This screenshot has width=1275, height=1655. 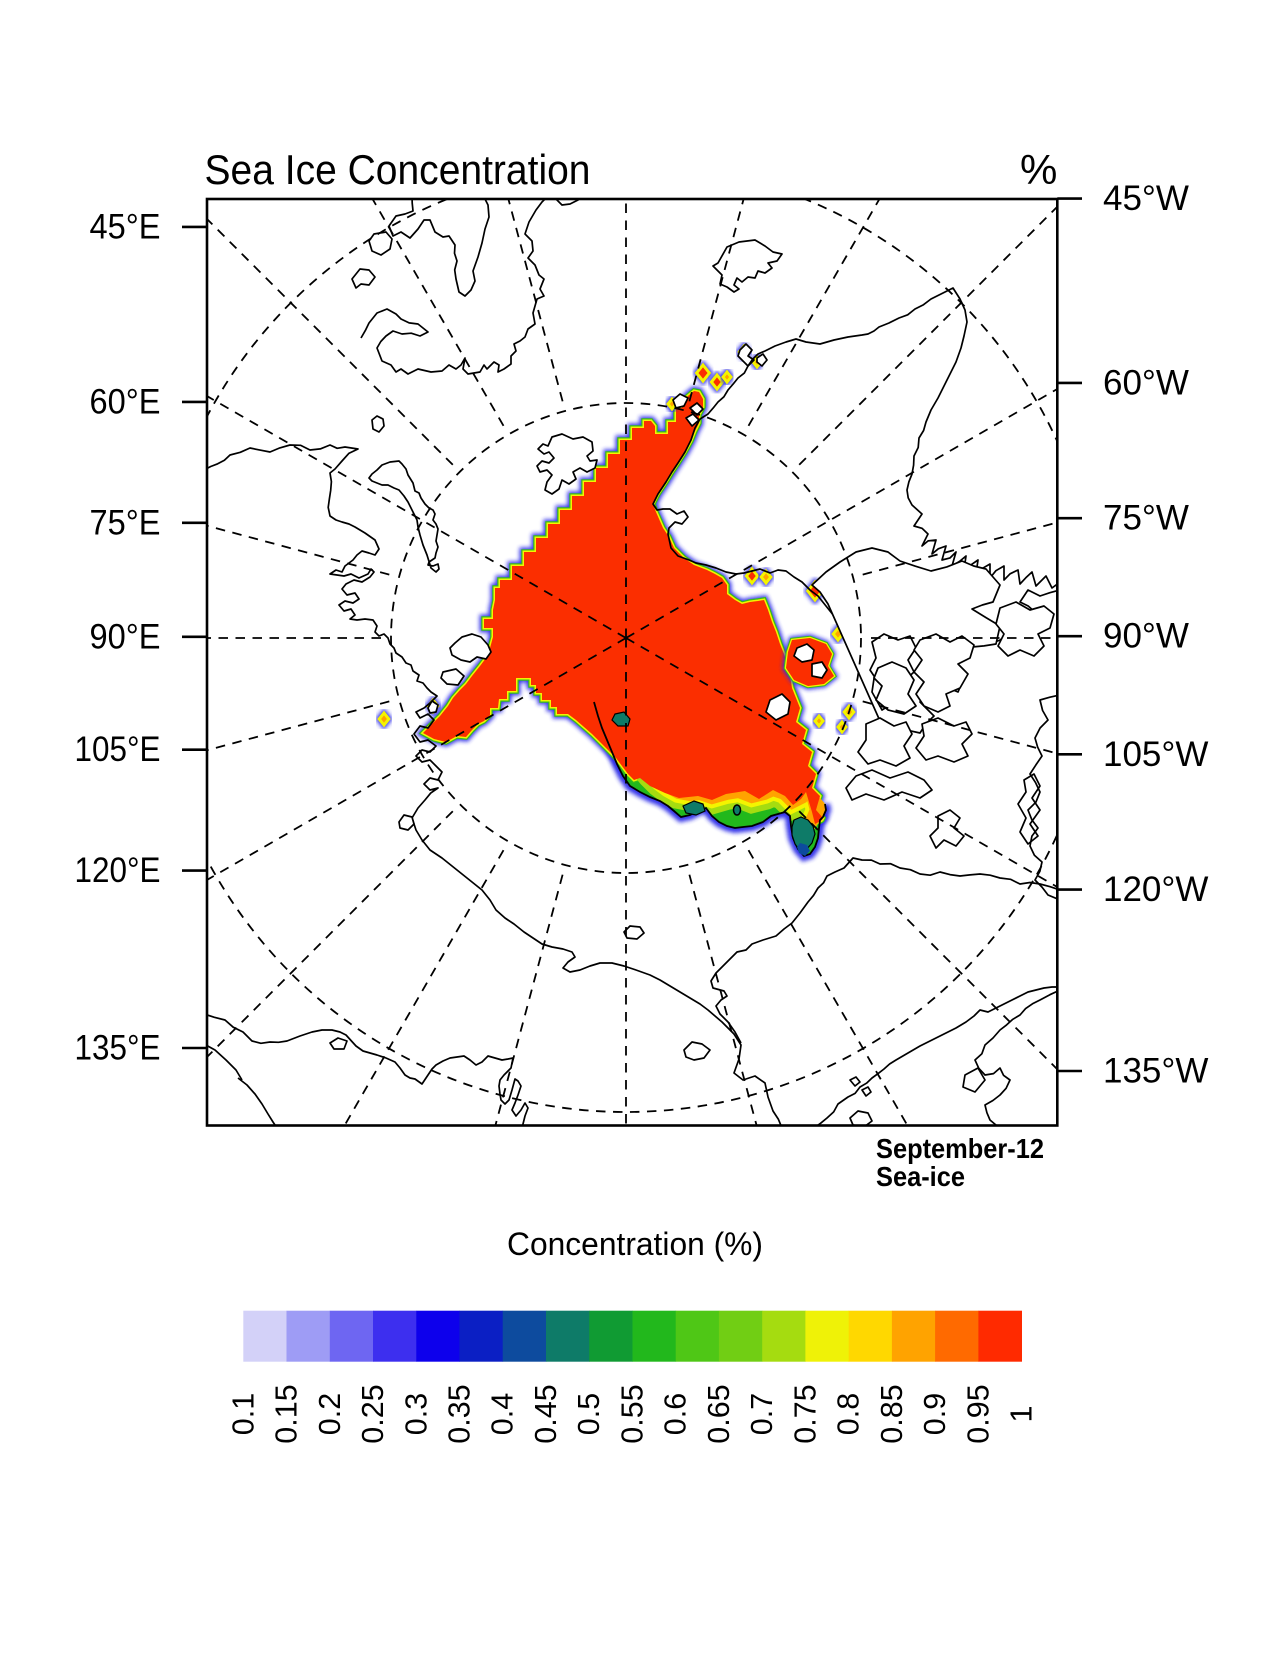 I want to click on svg-text: 0.55, so click(x=633, y=1413).